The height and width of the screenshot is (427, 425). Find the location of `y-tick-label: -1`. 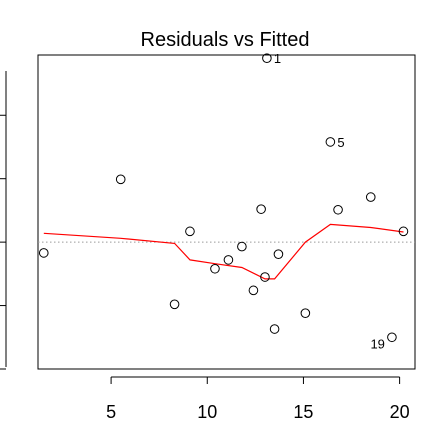

y-tick-label: -1 is located at coordinates (1, 305).